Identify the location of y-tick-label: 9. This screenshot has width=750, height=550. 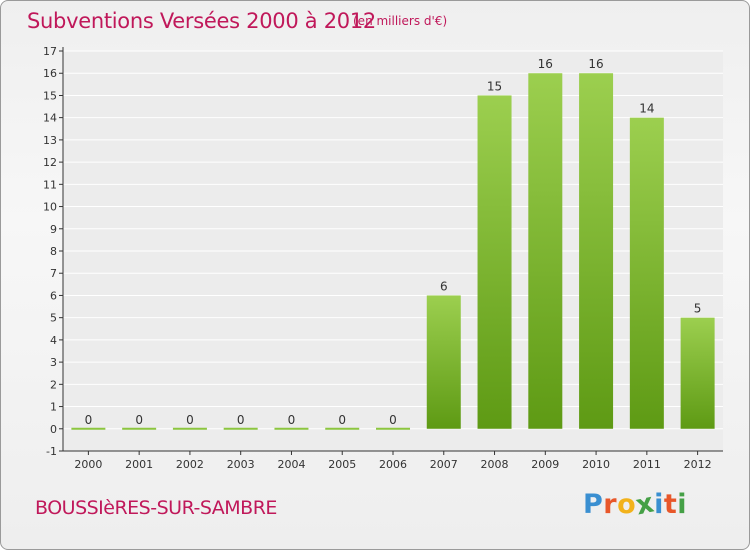
(53, 229).